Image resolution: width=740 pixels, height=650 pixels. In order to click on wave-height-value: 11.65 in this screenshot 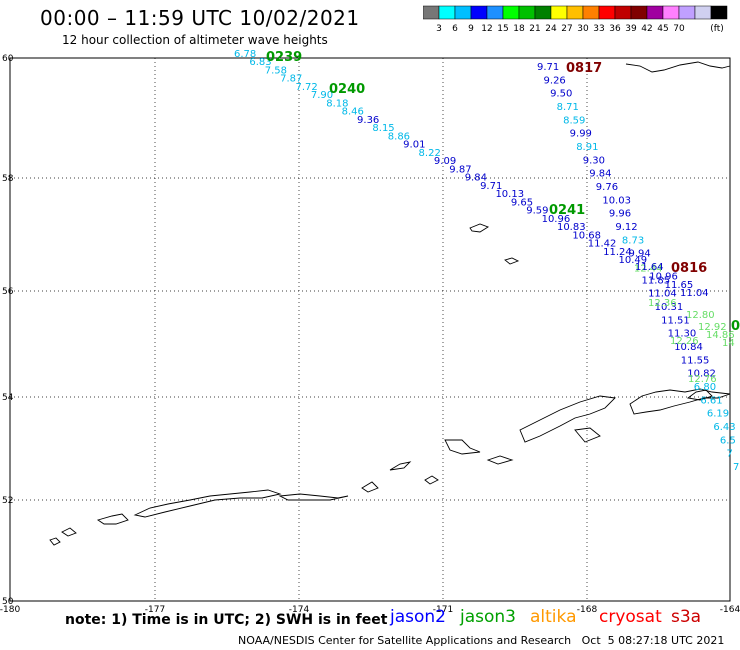, I will do `click(679, 285)`.